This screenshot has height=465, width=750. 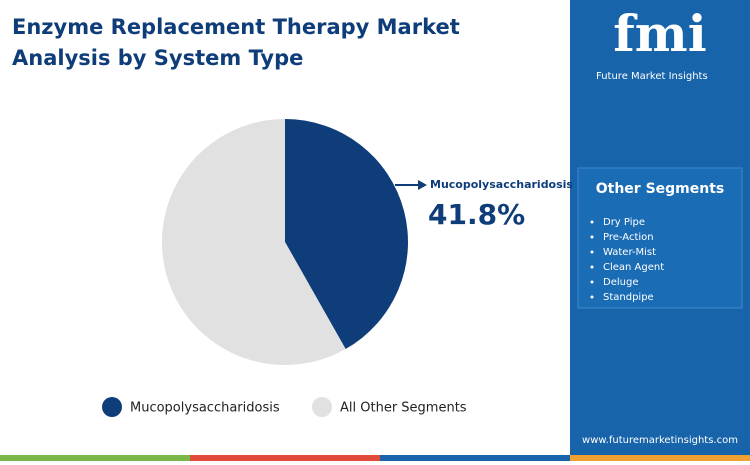 I want to click on segment-item: Pre-Action, so click(x=628, y=237).